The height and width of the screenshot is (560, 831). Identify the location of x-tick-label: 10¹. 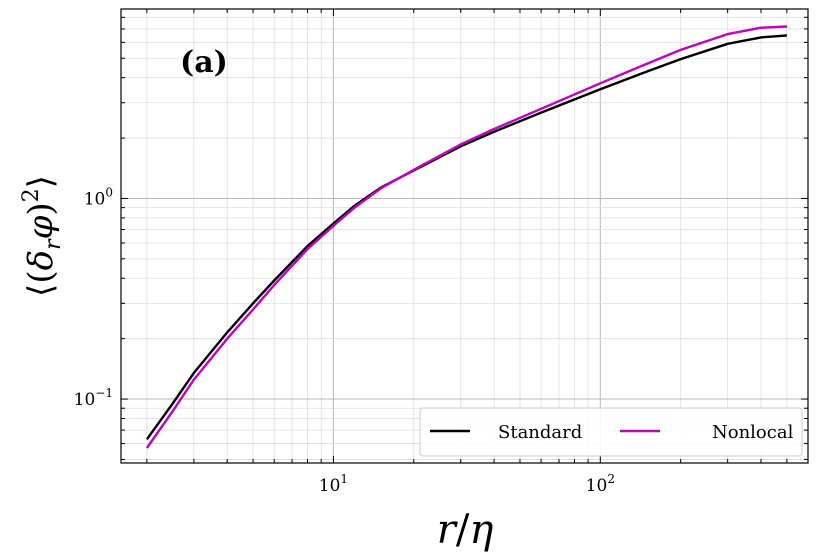
(333, 484).